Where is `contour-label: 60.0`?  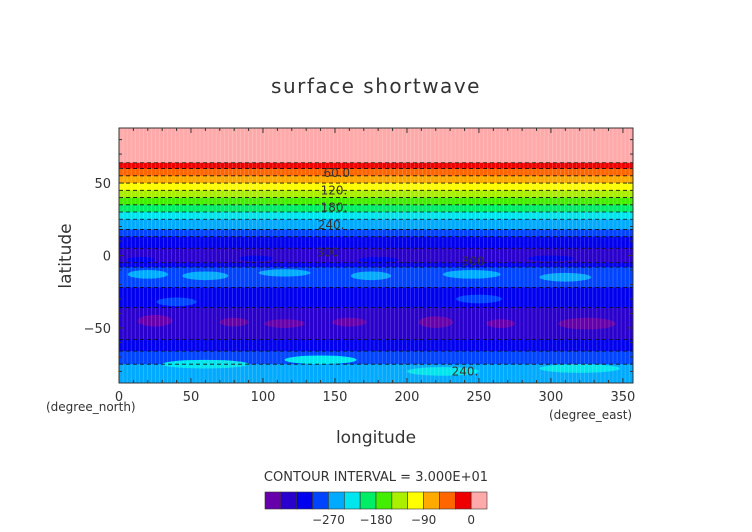
contour-label: 60.0 is located at coordinates (336, 173).